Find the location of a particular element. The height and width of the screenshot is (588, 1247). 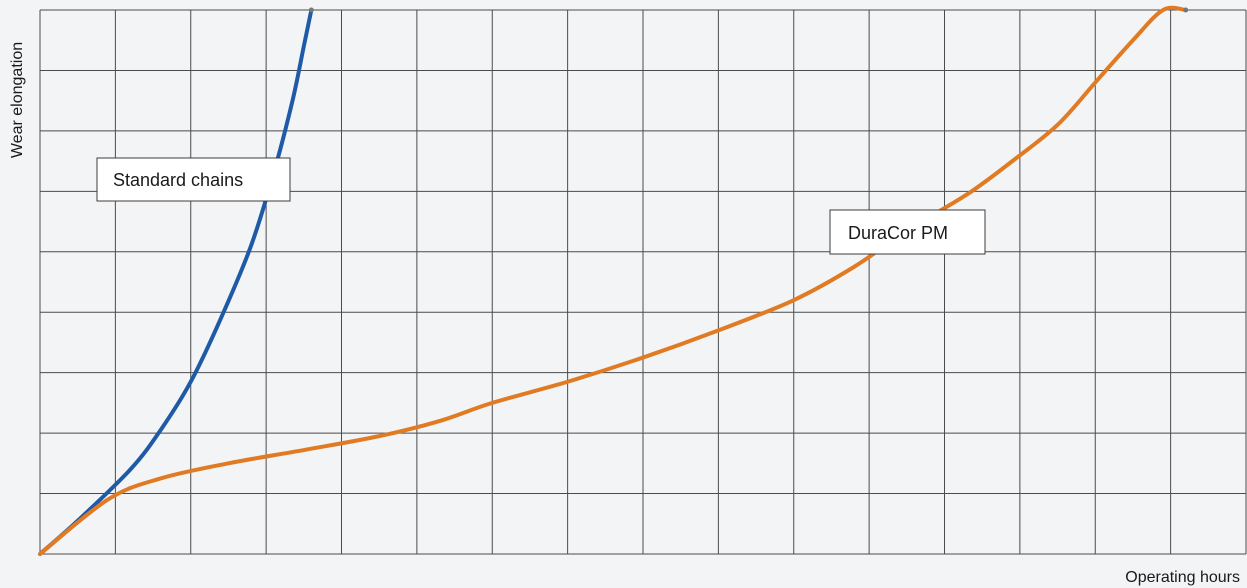

legend-standard-chains: Standard chains is located at coordinates (193, 179).